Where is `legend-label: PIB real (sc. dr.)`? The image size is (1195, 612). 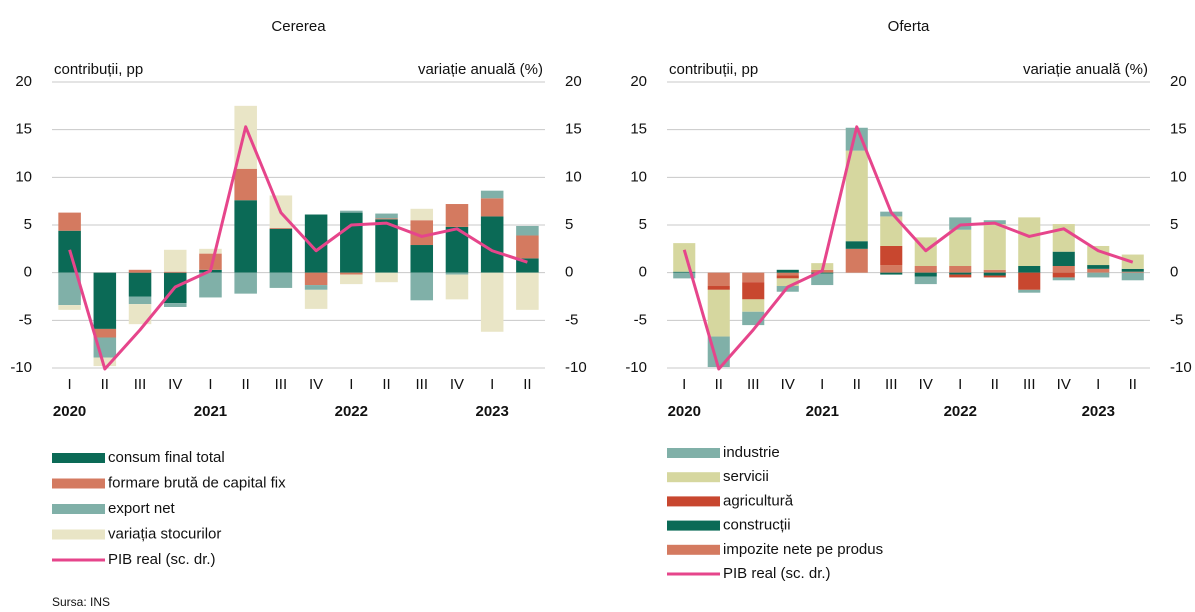 legend-label: PIB real (sc. dr.) is located at coordinates (162, 559).